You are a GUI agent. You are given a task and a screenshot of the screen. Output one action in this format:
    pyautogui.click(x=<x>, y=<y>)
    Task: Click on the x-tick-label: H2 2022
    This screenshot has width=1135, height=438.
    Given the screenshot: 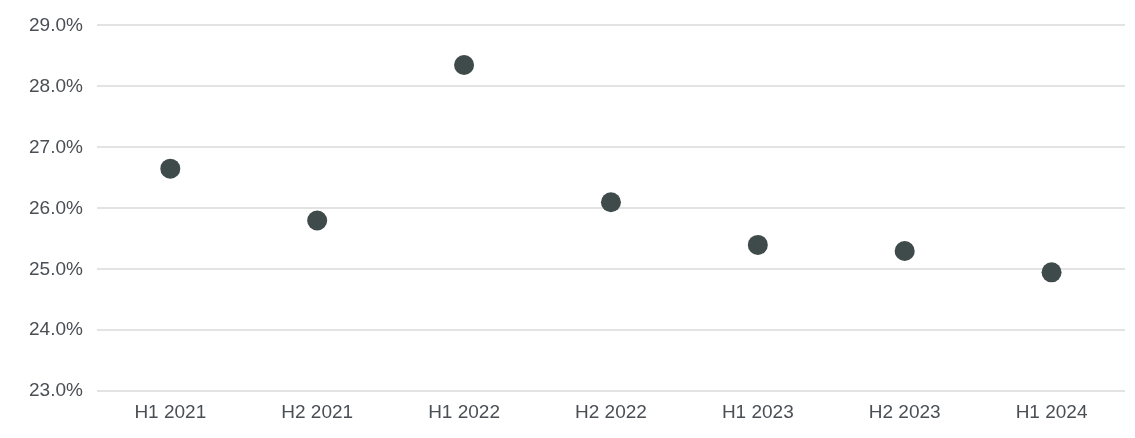 What is the action you would take?
    pyautogui.click(x=611, y=411)
    